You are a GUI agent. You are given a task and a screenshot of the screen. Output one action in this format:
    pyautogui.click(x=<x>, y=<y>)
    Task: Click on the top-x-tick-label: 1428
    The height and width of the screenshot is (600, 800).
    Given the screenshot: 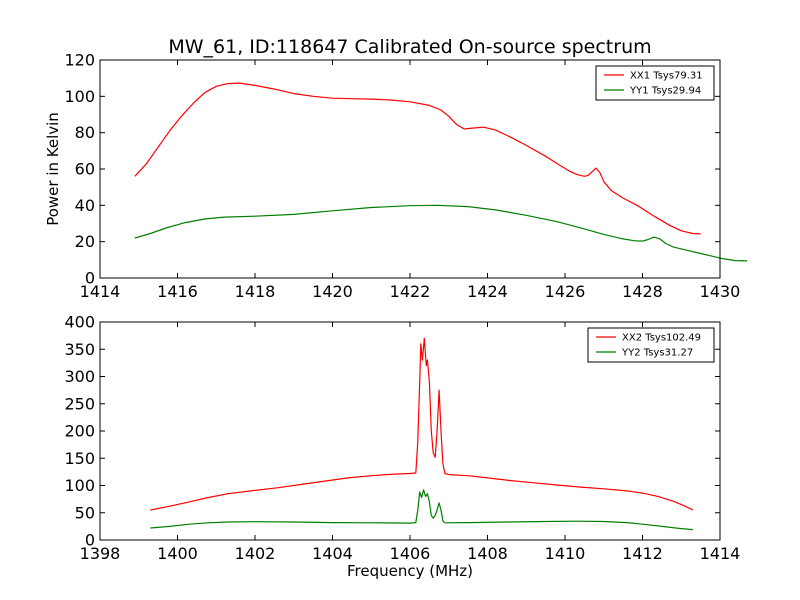 What is the action you would take?
    pyautogui.click(x=642, y=291)
    